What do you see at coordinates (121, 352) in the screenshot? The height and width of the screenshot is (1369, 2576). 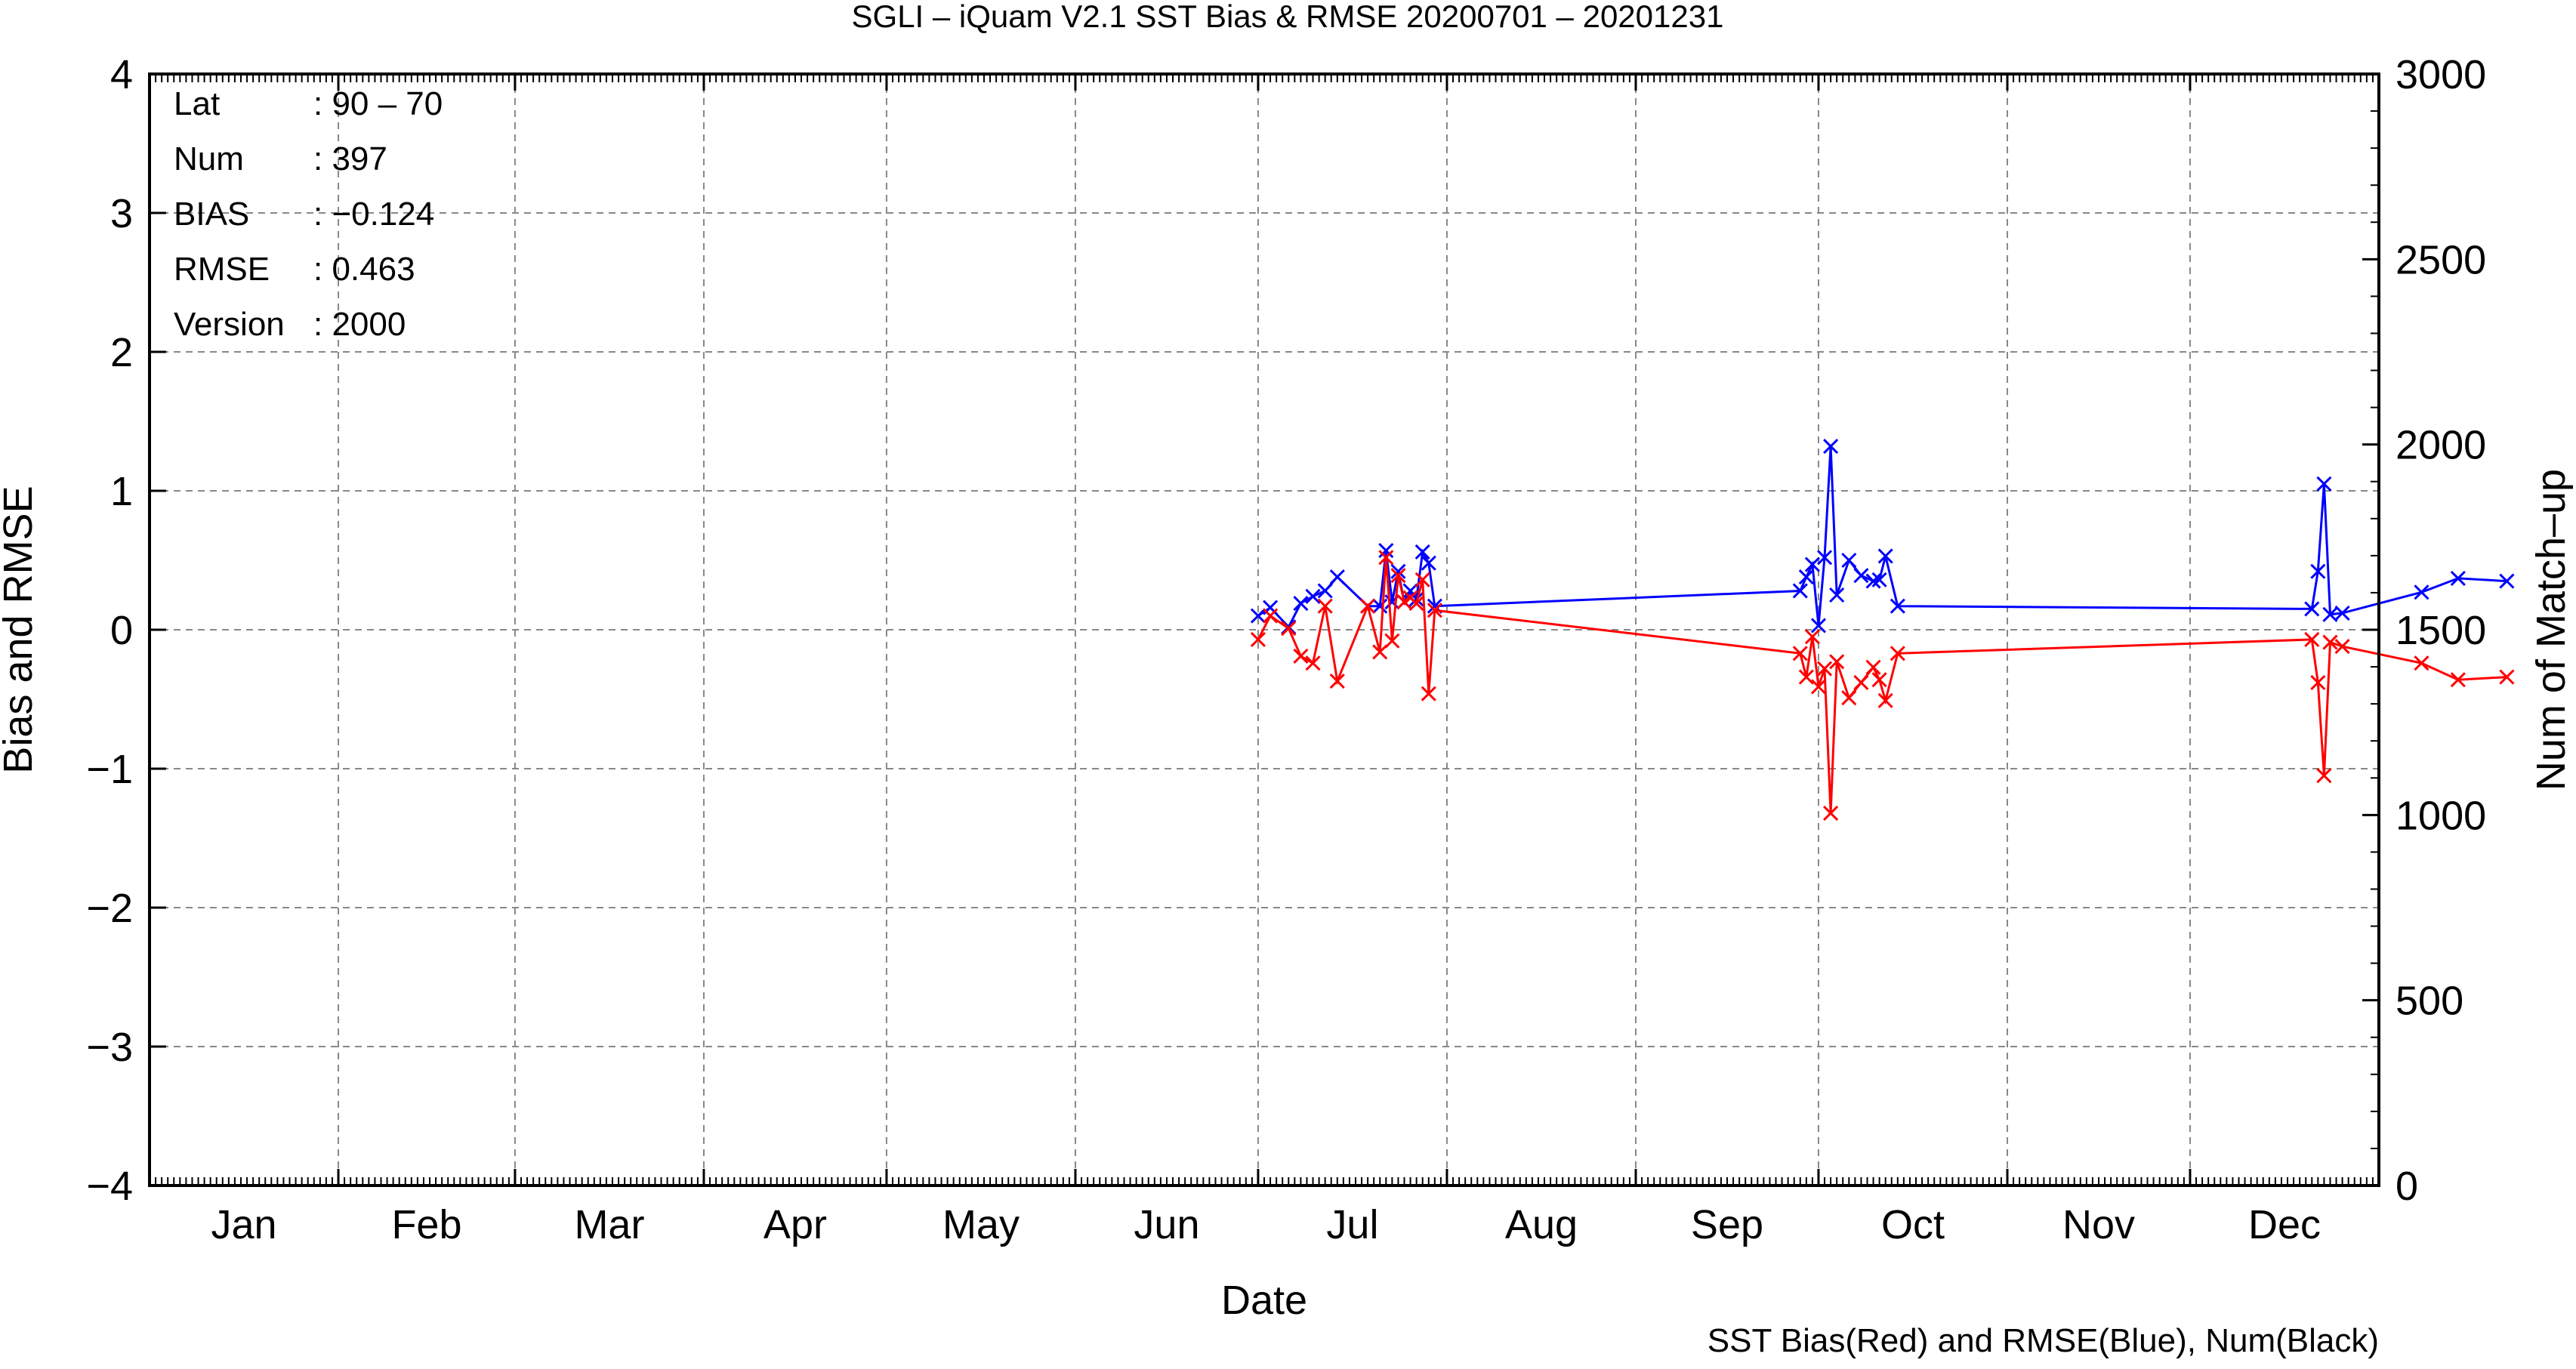 I see `y-tick-label: 2` at bounding box center [121, 352].